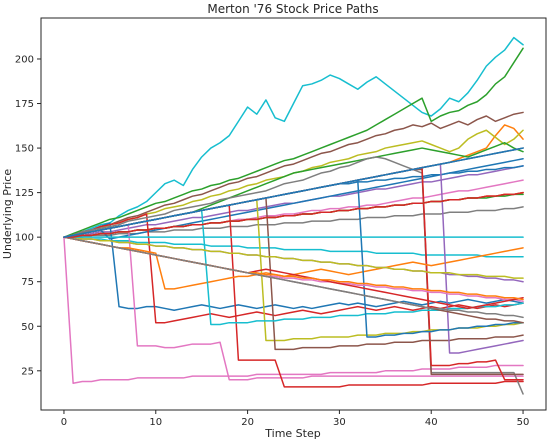 The height and width of the screenshot is (445, 554). Describe the element at coordinates (28, 215) in the screenshot. I see `y-axis: 25 50 75 100 125 150 175 200` at that location.